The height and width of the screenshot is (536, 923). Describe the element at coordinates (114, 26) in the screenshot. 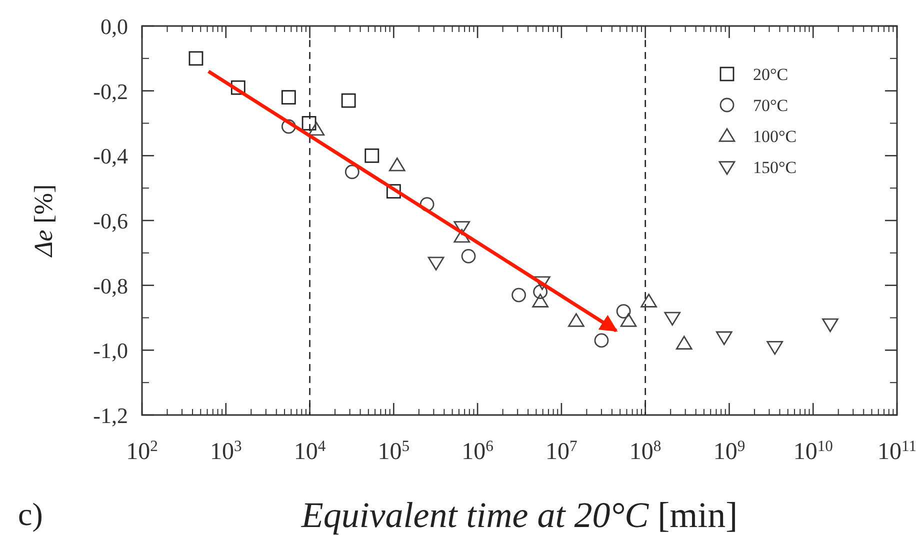

I see `y-tick-label: 0,0` at that location.